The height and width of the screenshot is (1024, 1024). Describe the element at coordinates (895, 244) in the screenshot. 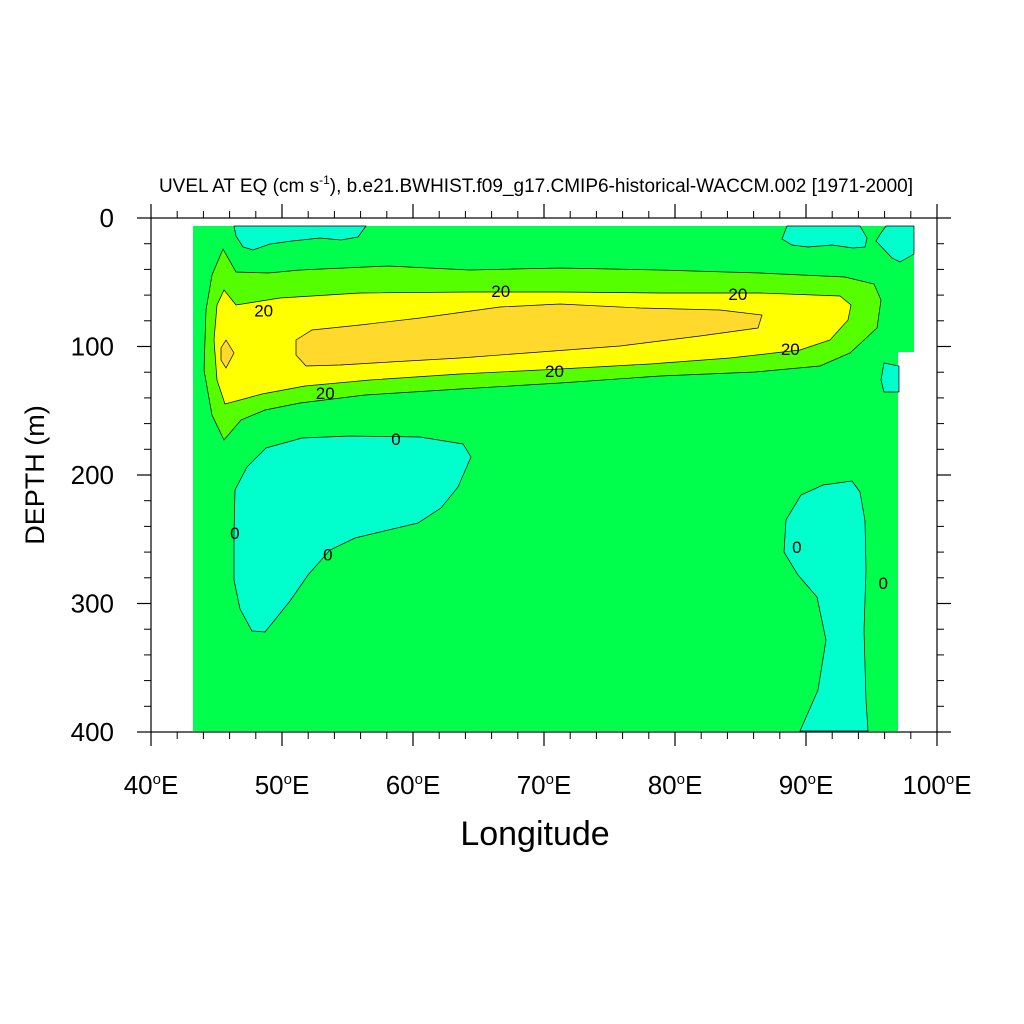

I see `negative-region-top-right-corner` at that location.